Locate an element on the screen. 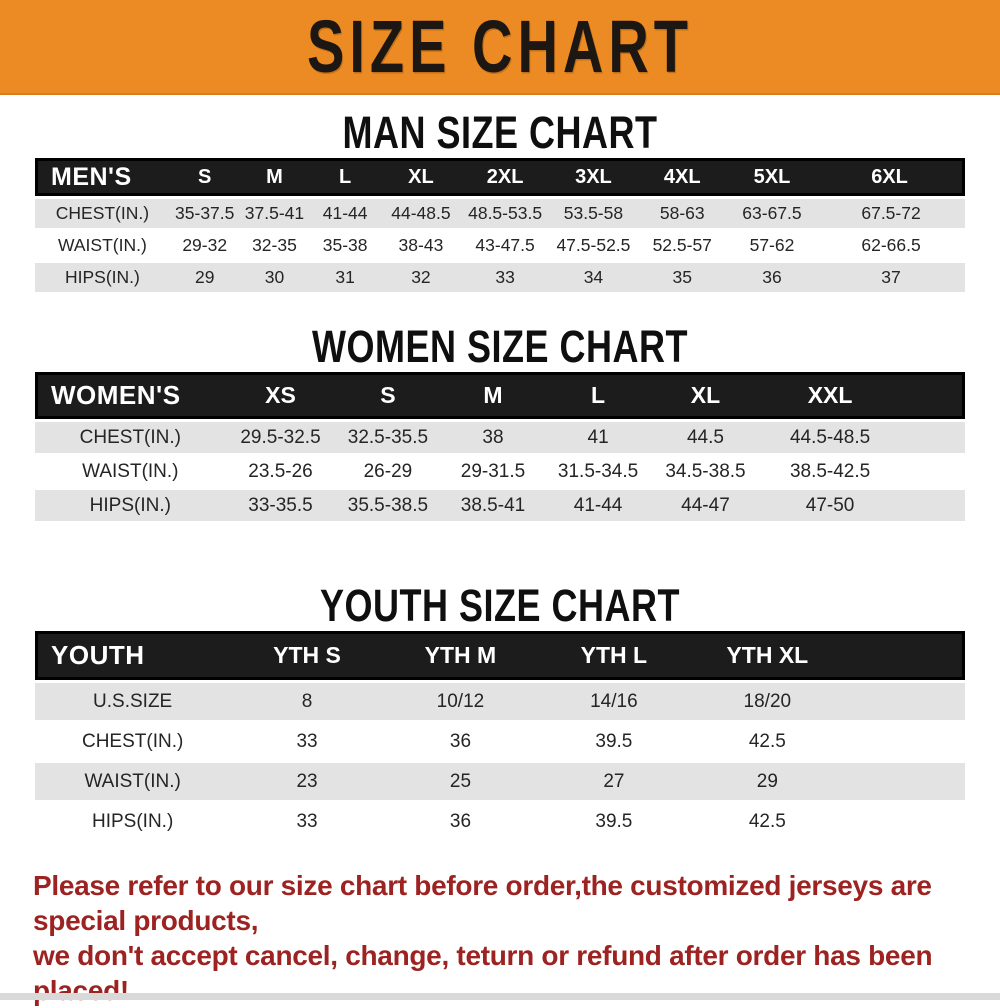  size-column-header: M is located at coordinates (493, 395).